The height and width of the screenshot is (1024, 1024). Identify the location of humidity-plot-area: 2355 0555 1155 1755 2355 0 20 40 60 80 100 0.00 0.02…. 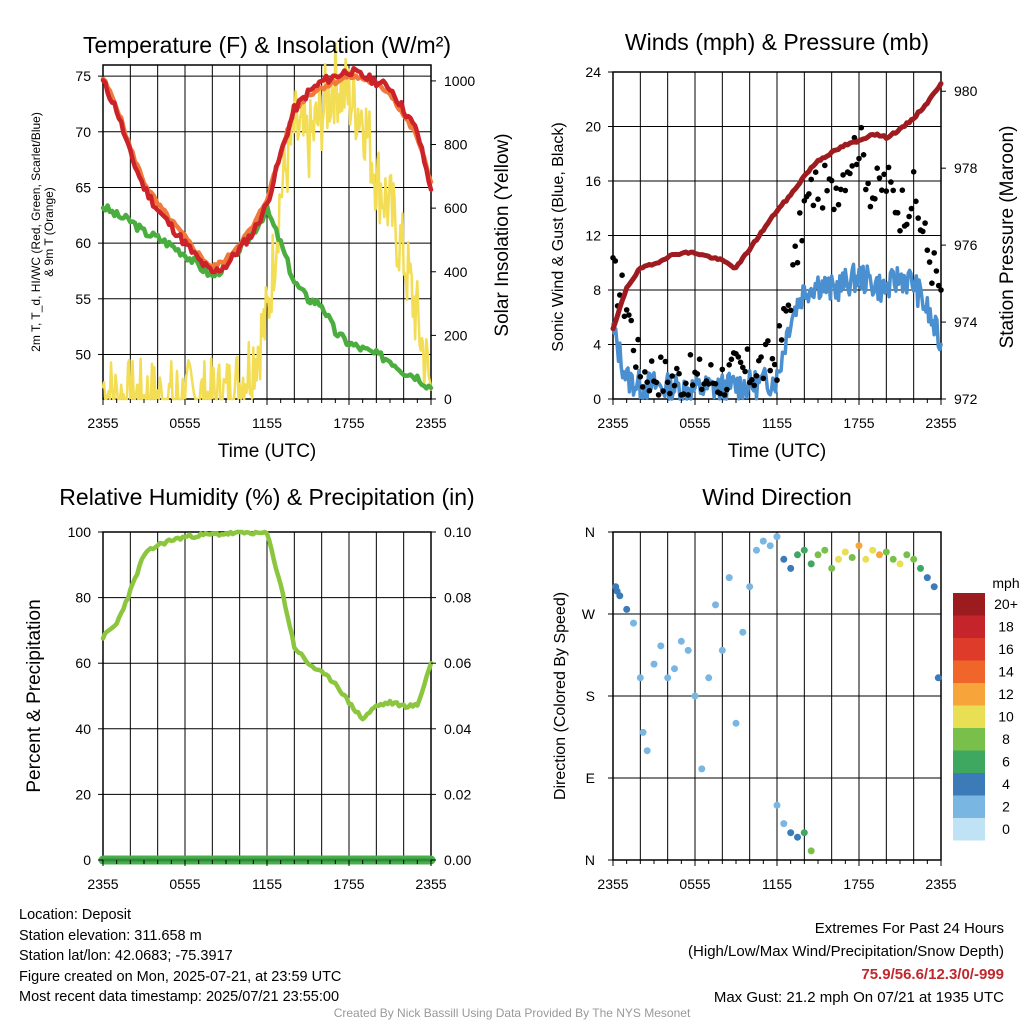
(270, 708).